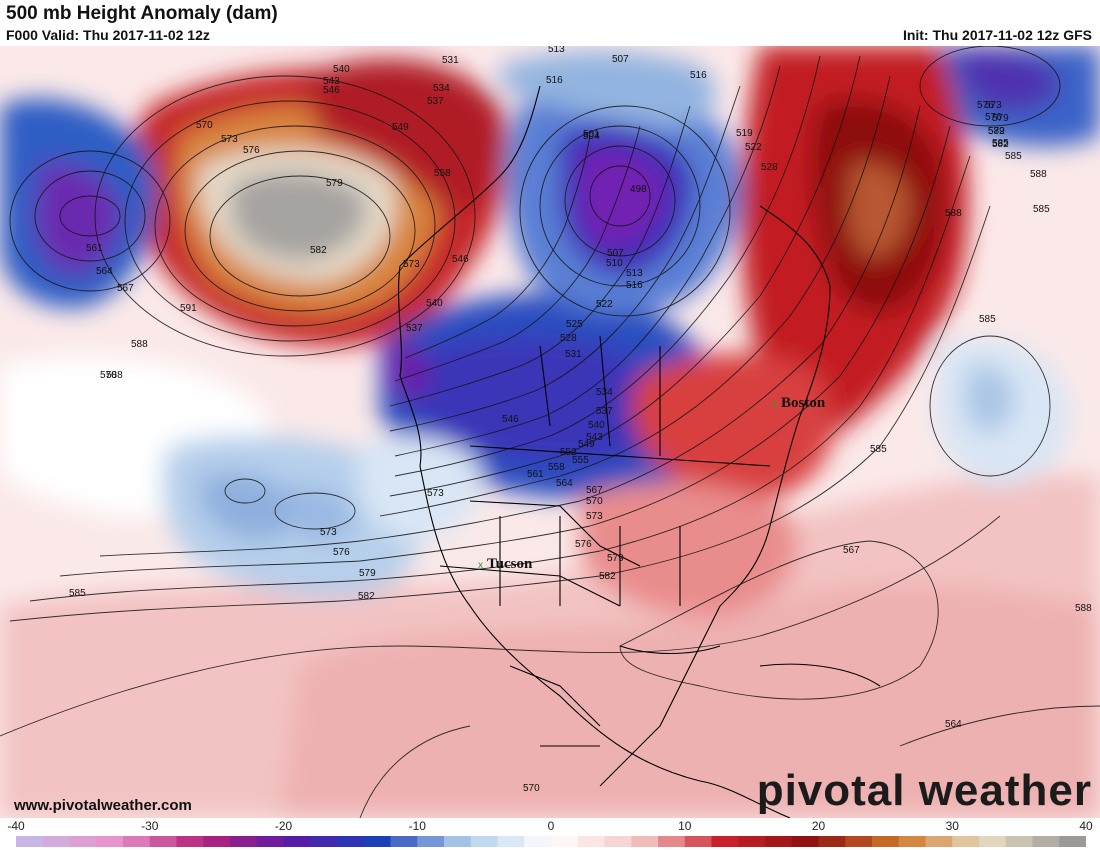  I want to click on boston-marker: x, so click(774, 404).